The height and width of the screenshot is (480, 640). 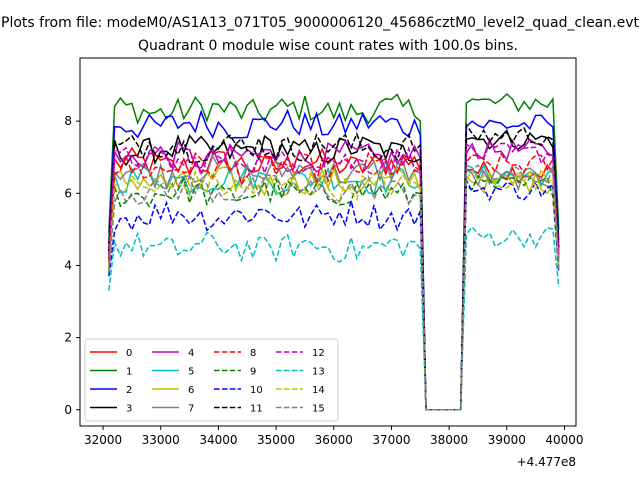 What do you see at coordinates (253, 353) in the screenshot?
I see `legend-label-8: 8` at bounding box center [253, 353].